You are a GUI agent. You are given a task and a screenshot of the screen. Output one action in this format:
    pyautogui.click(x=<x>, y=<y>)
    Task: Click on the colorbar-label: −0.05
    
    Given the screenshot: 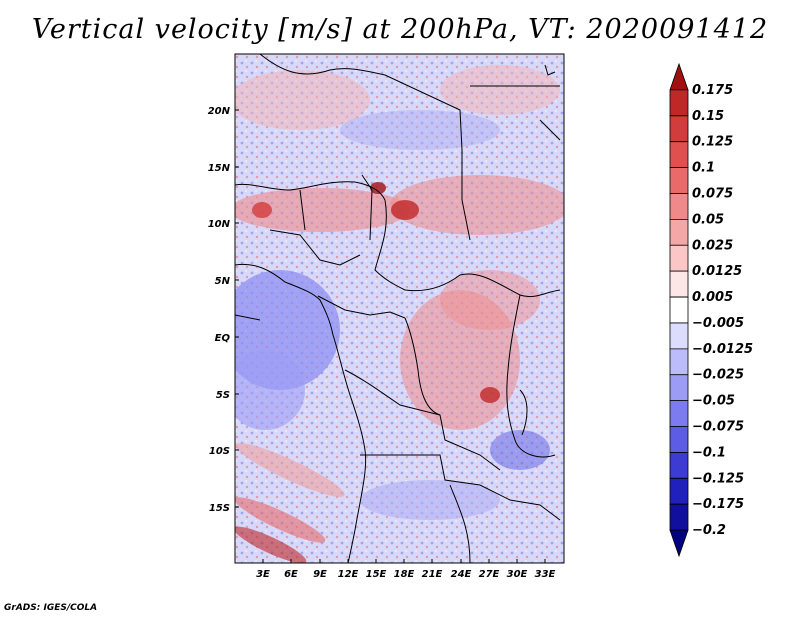 What is the action you would take?
    pyautogui.click(x=713, y=401)
    